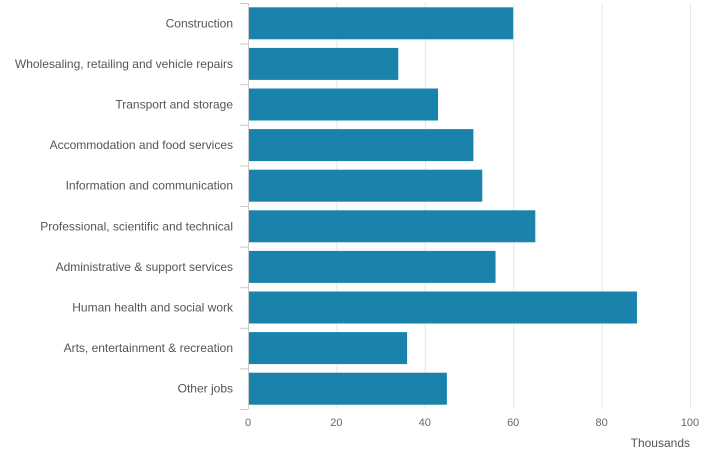 The height and width of the screenshot is (452, 702). What do you see at coordinates (660, 443) in the screenshot?
I see `x-axis-title: Thousands` at bounding box center [660, 443].